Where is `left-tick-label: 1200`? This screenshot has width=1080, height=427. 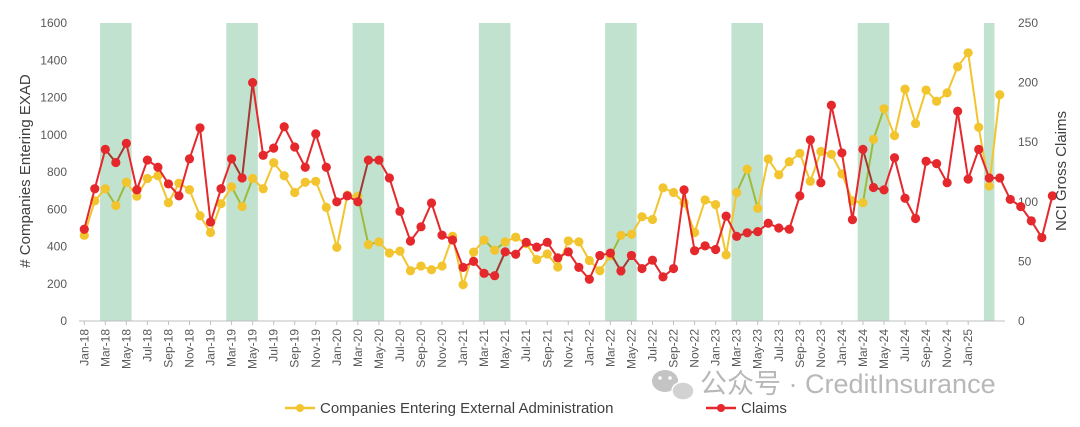
left-tick-label: 1200 is located at coordinates (53, 98).